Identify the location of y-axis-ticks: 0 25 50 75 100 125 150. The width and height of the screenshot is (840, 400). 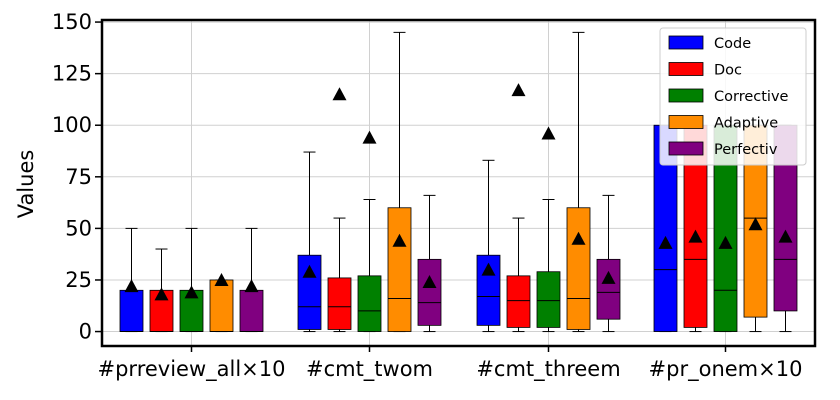
(77, 177).